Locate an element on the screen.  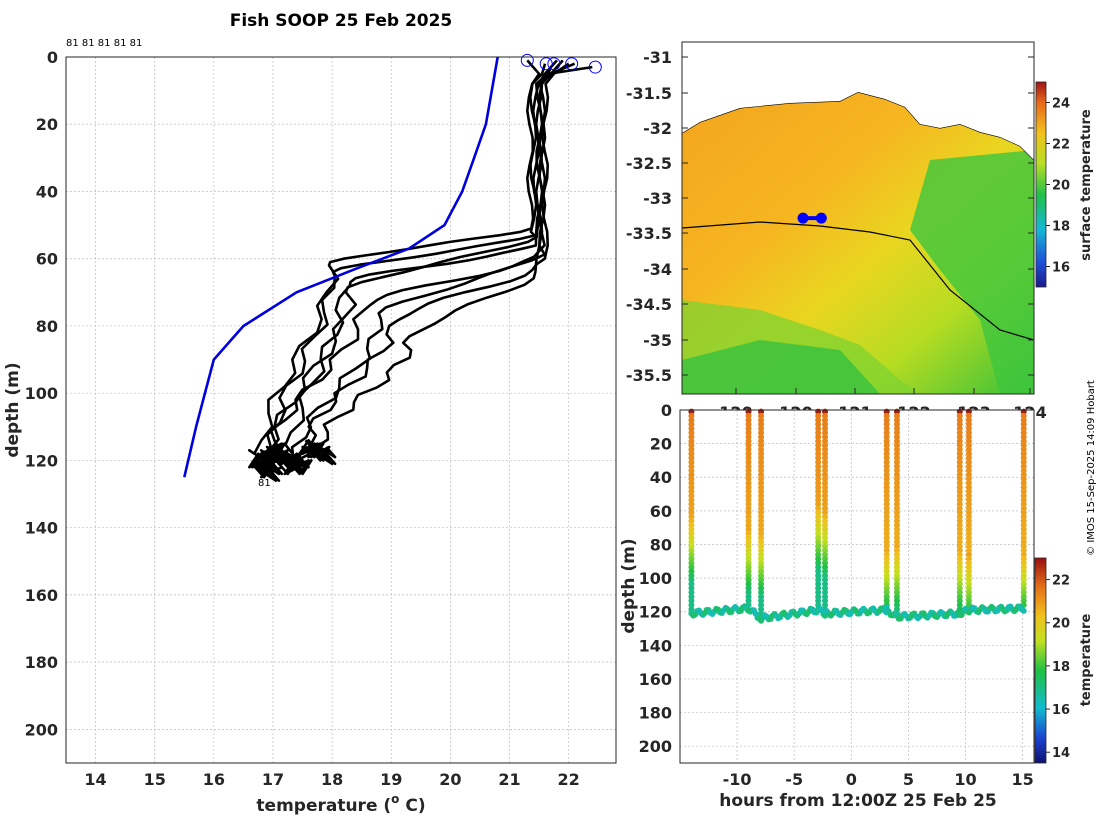
section-y-tick-label: 100 is located at coordinates (655, 578).